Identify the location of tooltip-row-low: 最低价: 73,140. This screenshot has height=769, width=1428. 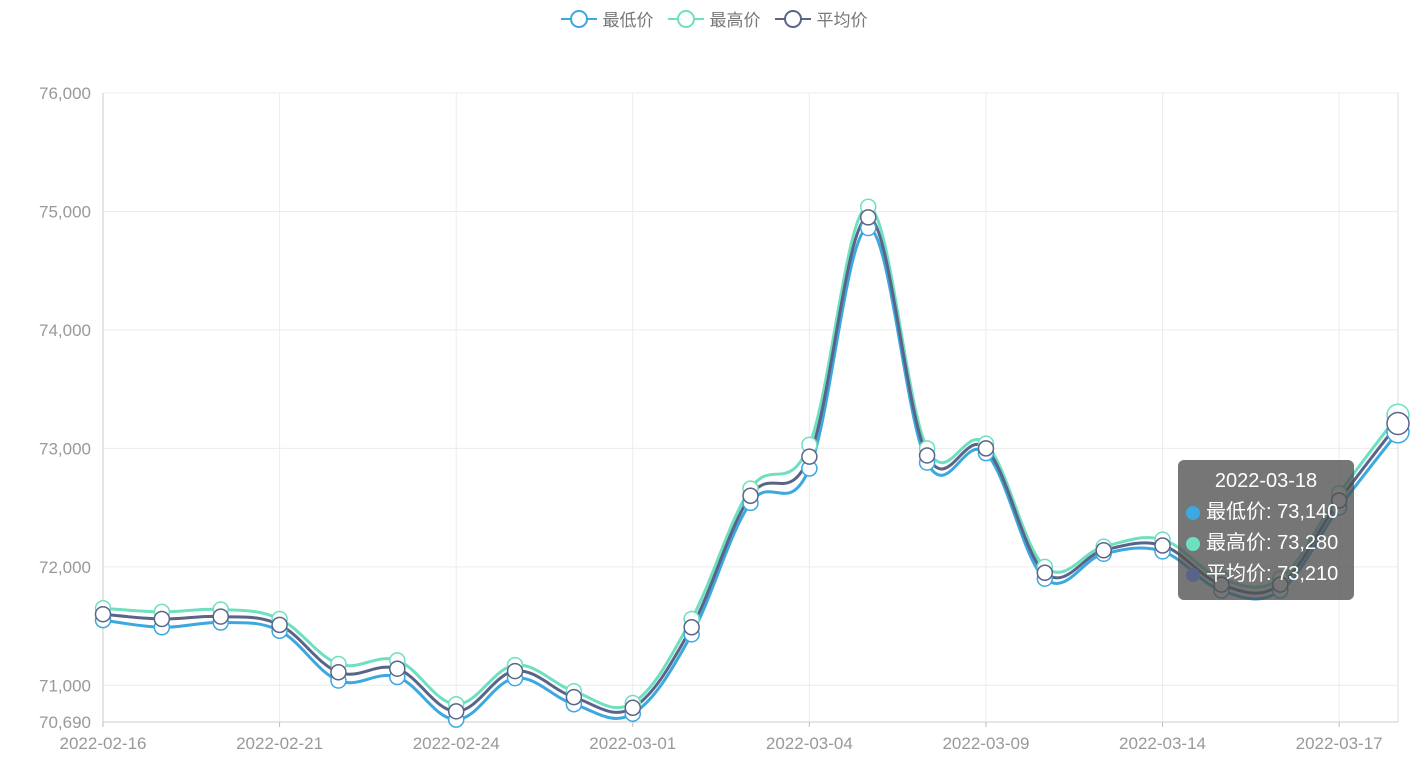
(1266, 512).